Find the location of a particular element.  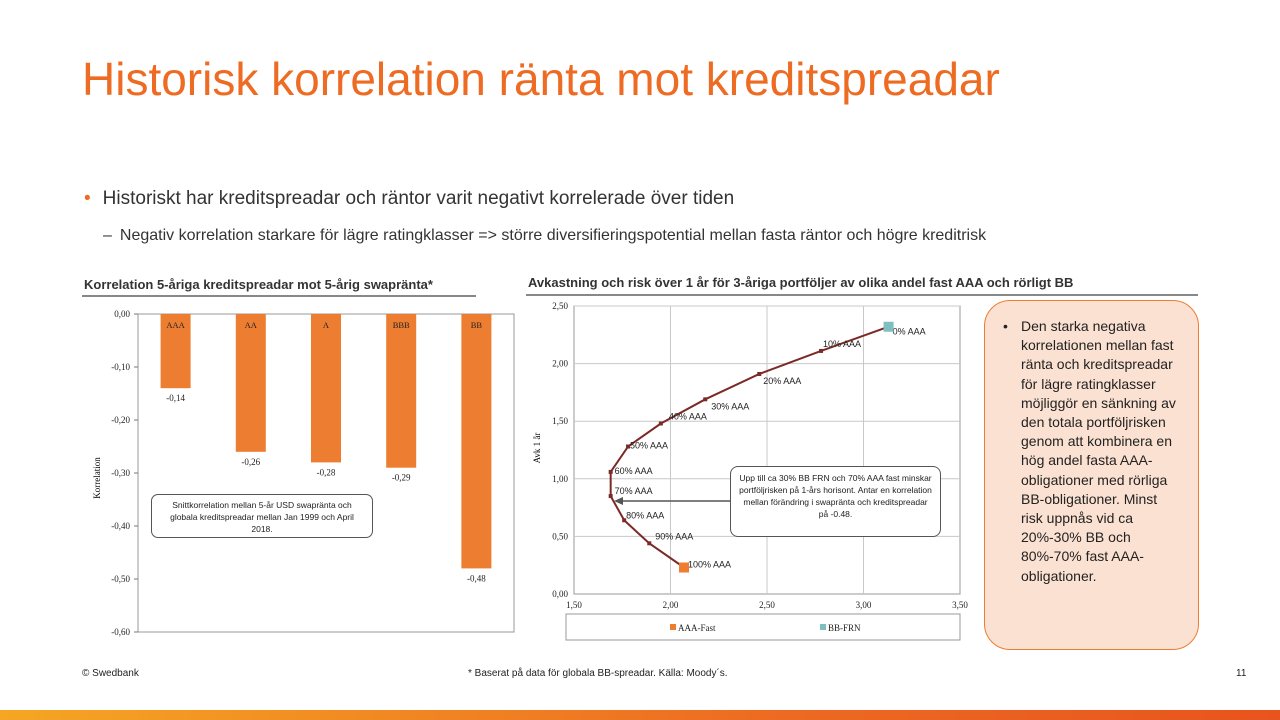

bar-category-label: AA is located at coordinates (251, 325).